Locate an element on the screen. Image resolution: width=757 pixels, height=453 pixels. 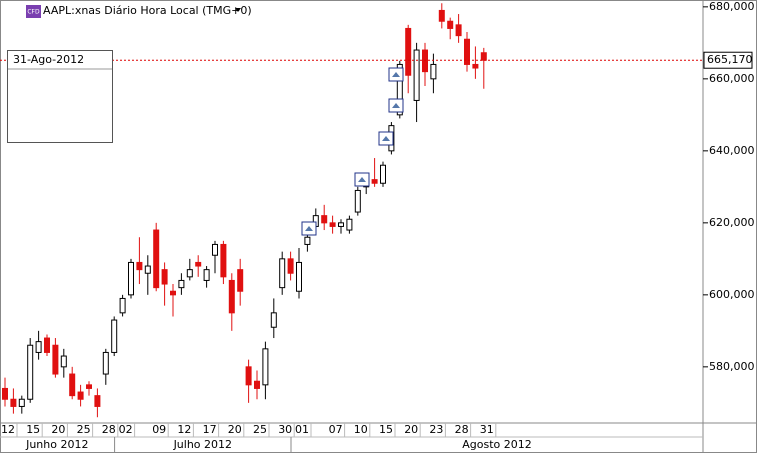
x-tick-label: 09 is located at coordinates (159, 429).